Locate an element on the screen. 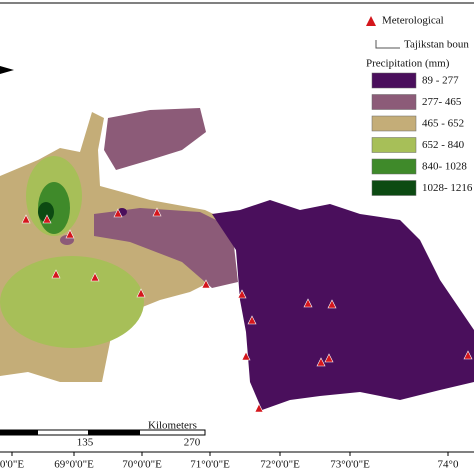 This screenshot has height=474, width=474. legend-station-symbol is located at coordinates (371, 21).